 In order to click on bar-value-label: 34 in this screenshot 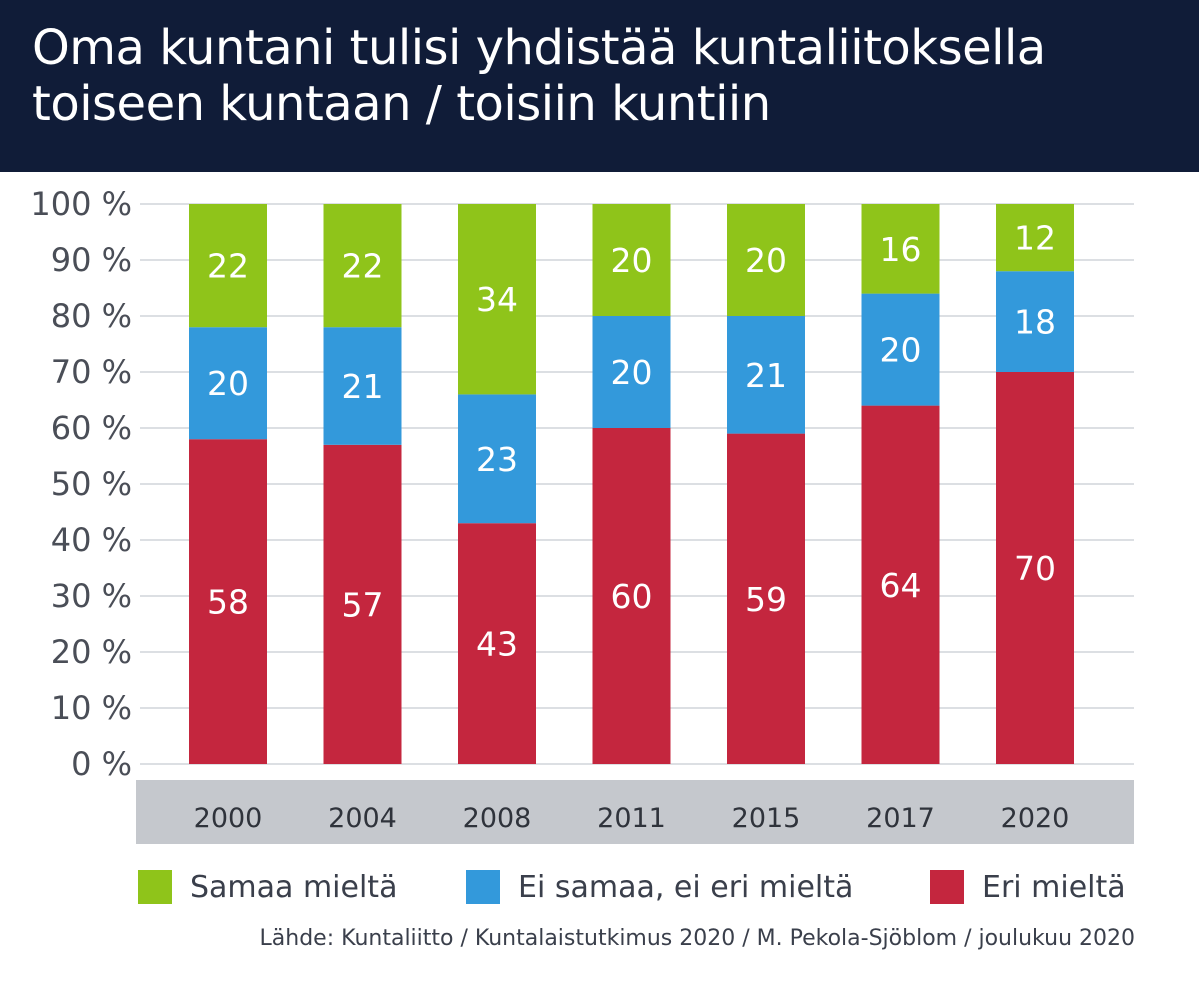, I will do `click(497, 299)`.